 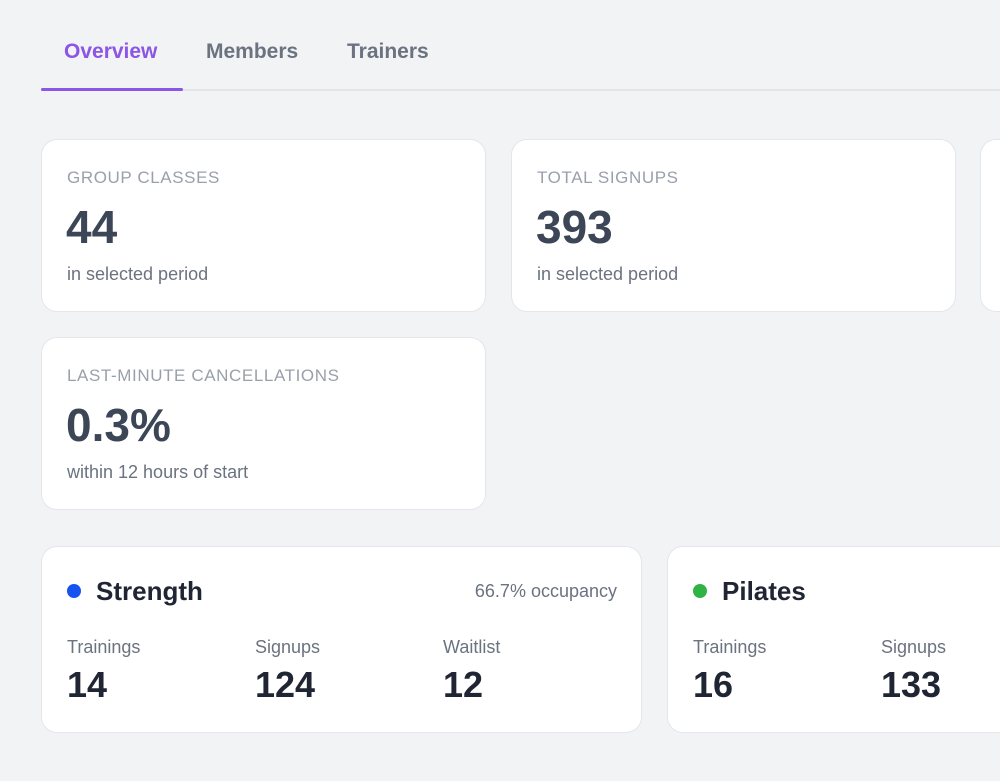 I want to click on stat-caption: within 12 hours of start, so click(x=158, y=472).